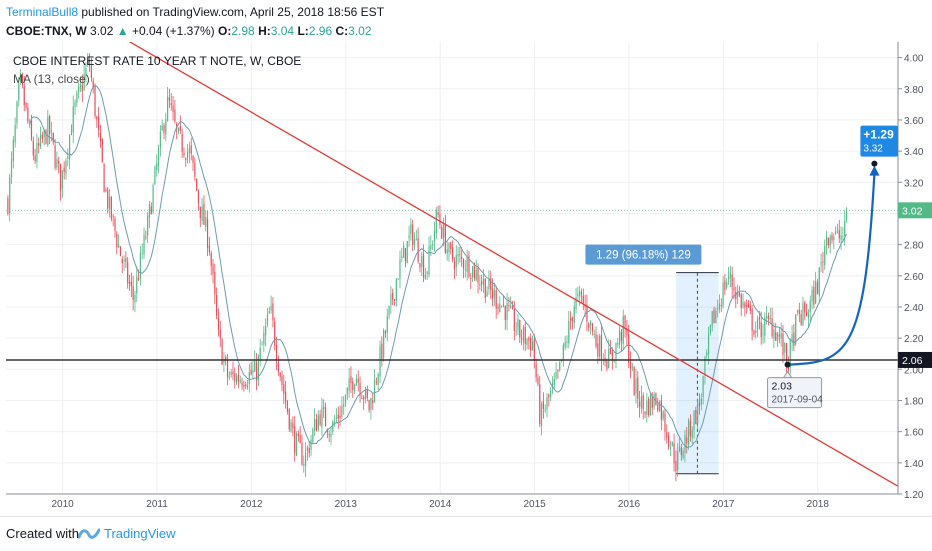 The width and height of the screenshot is (932, 551). I want to click on author-link: TerminalBull8, so click(42, 12).